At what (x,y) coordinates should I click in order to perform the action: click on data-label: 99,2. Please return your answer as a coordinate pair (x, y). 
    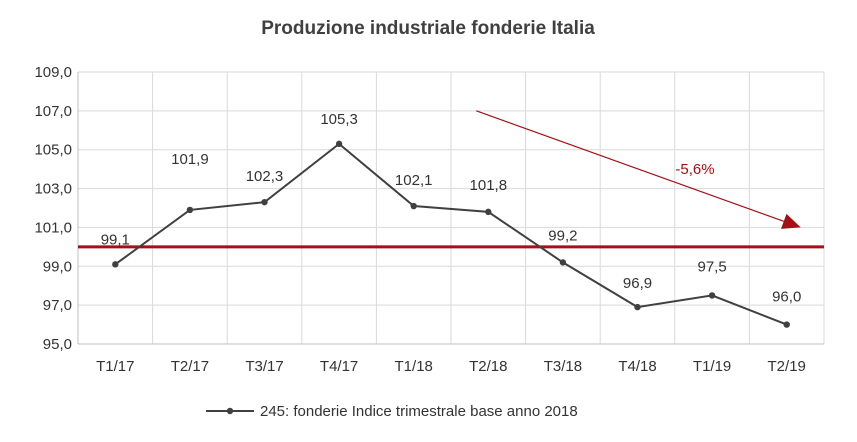
    Looking at the image, I should click on (562, 235).